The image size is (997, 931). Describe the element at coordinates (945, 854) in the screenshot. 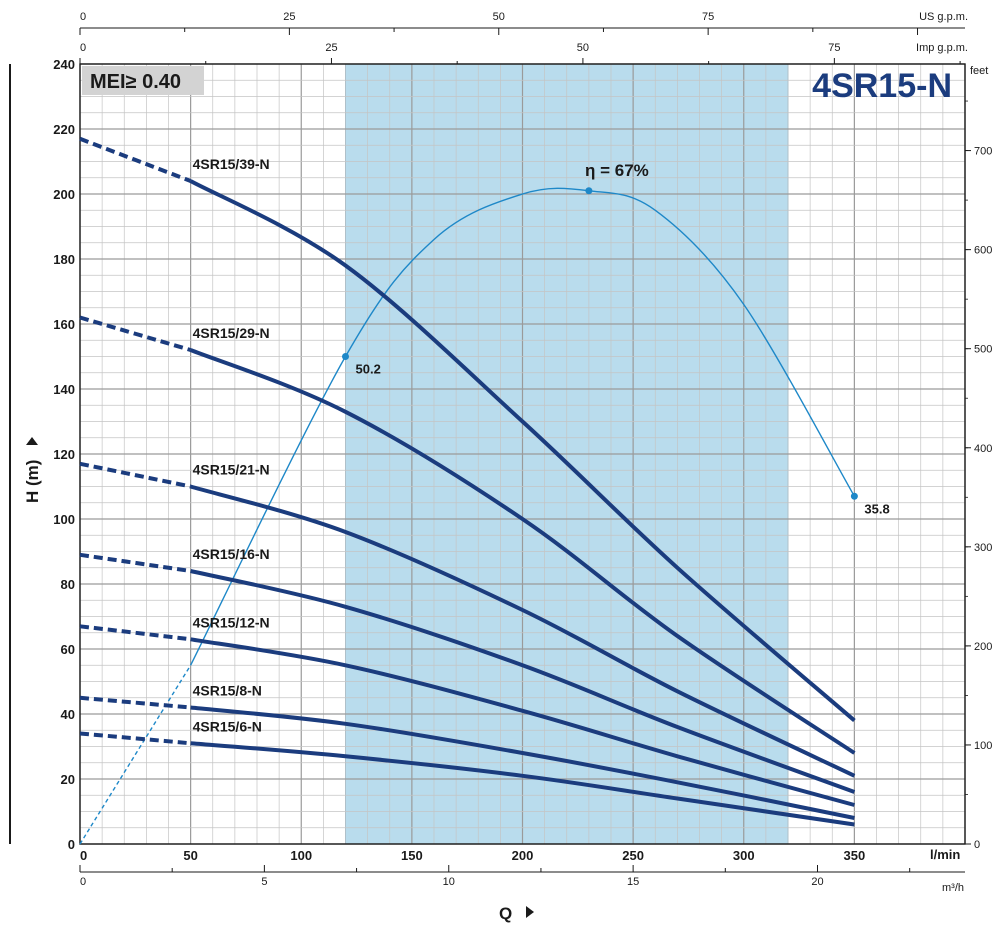

I see `lpm-unit: l/min` at that location.